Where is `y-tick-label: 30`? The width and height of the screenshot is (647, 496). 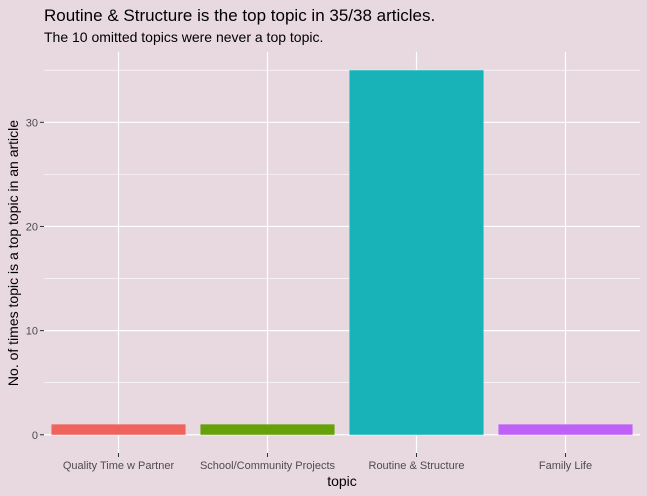 y-tick-label: 30 is located at coordinates (32, 123).